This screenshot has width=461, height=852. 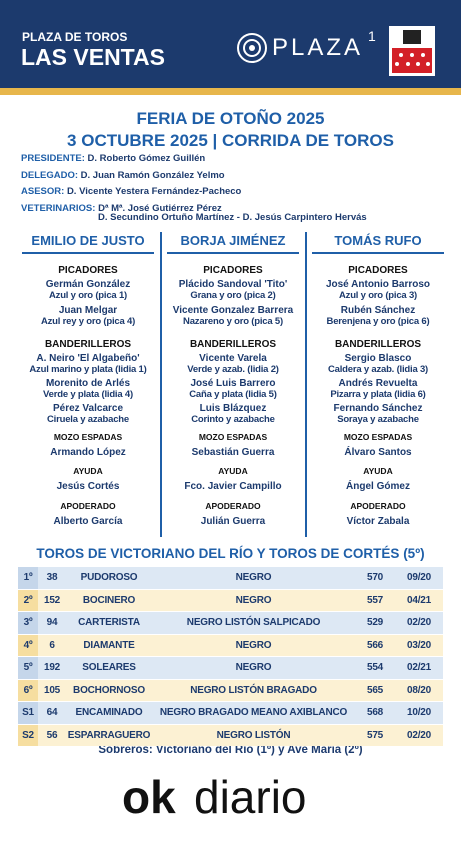 What do you see at coordinates (252, 48) in the screenshot?
I see `logo-icon` at bounding box center [252, 48].